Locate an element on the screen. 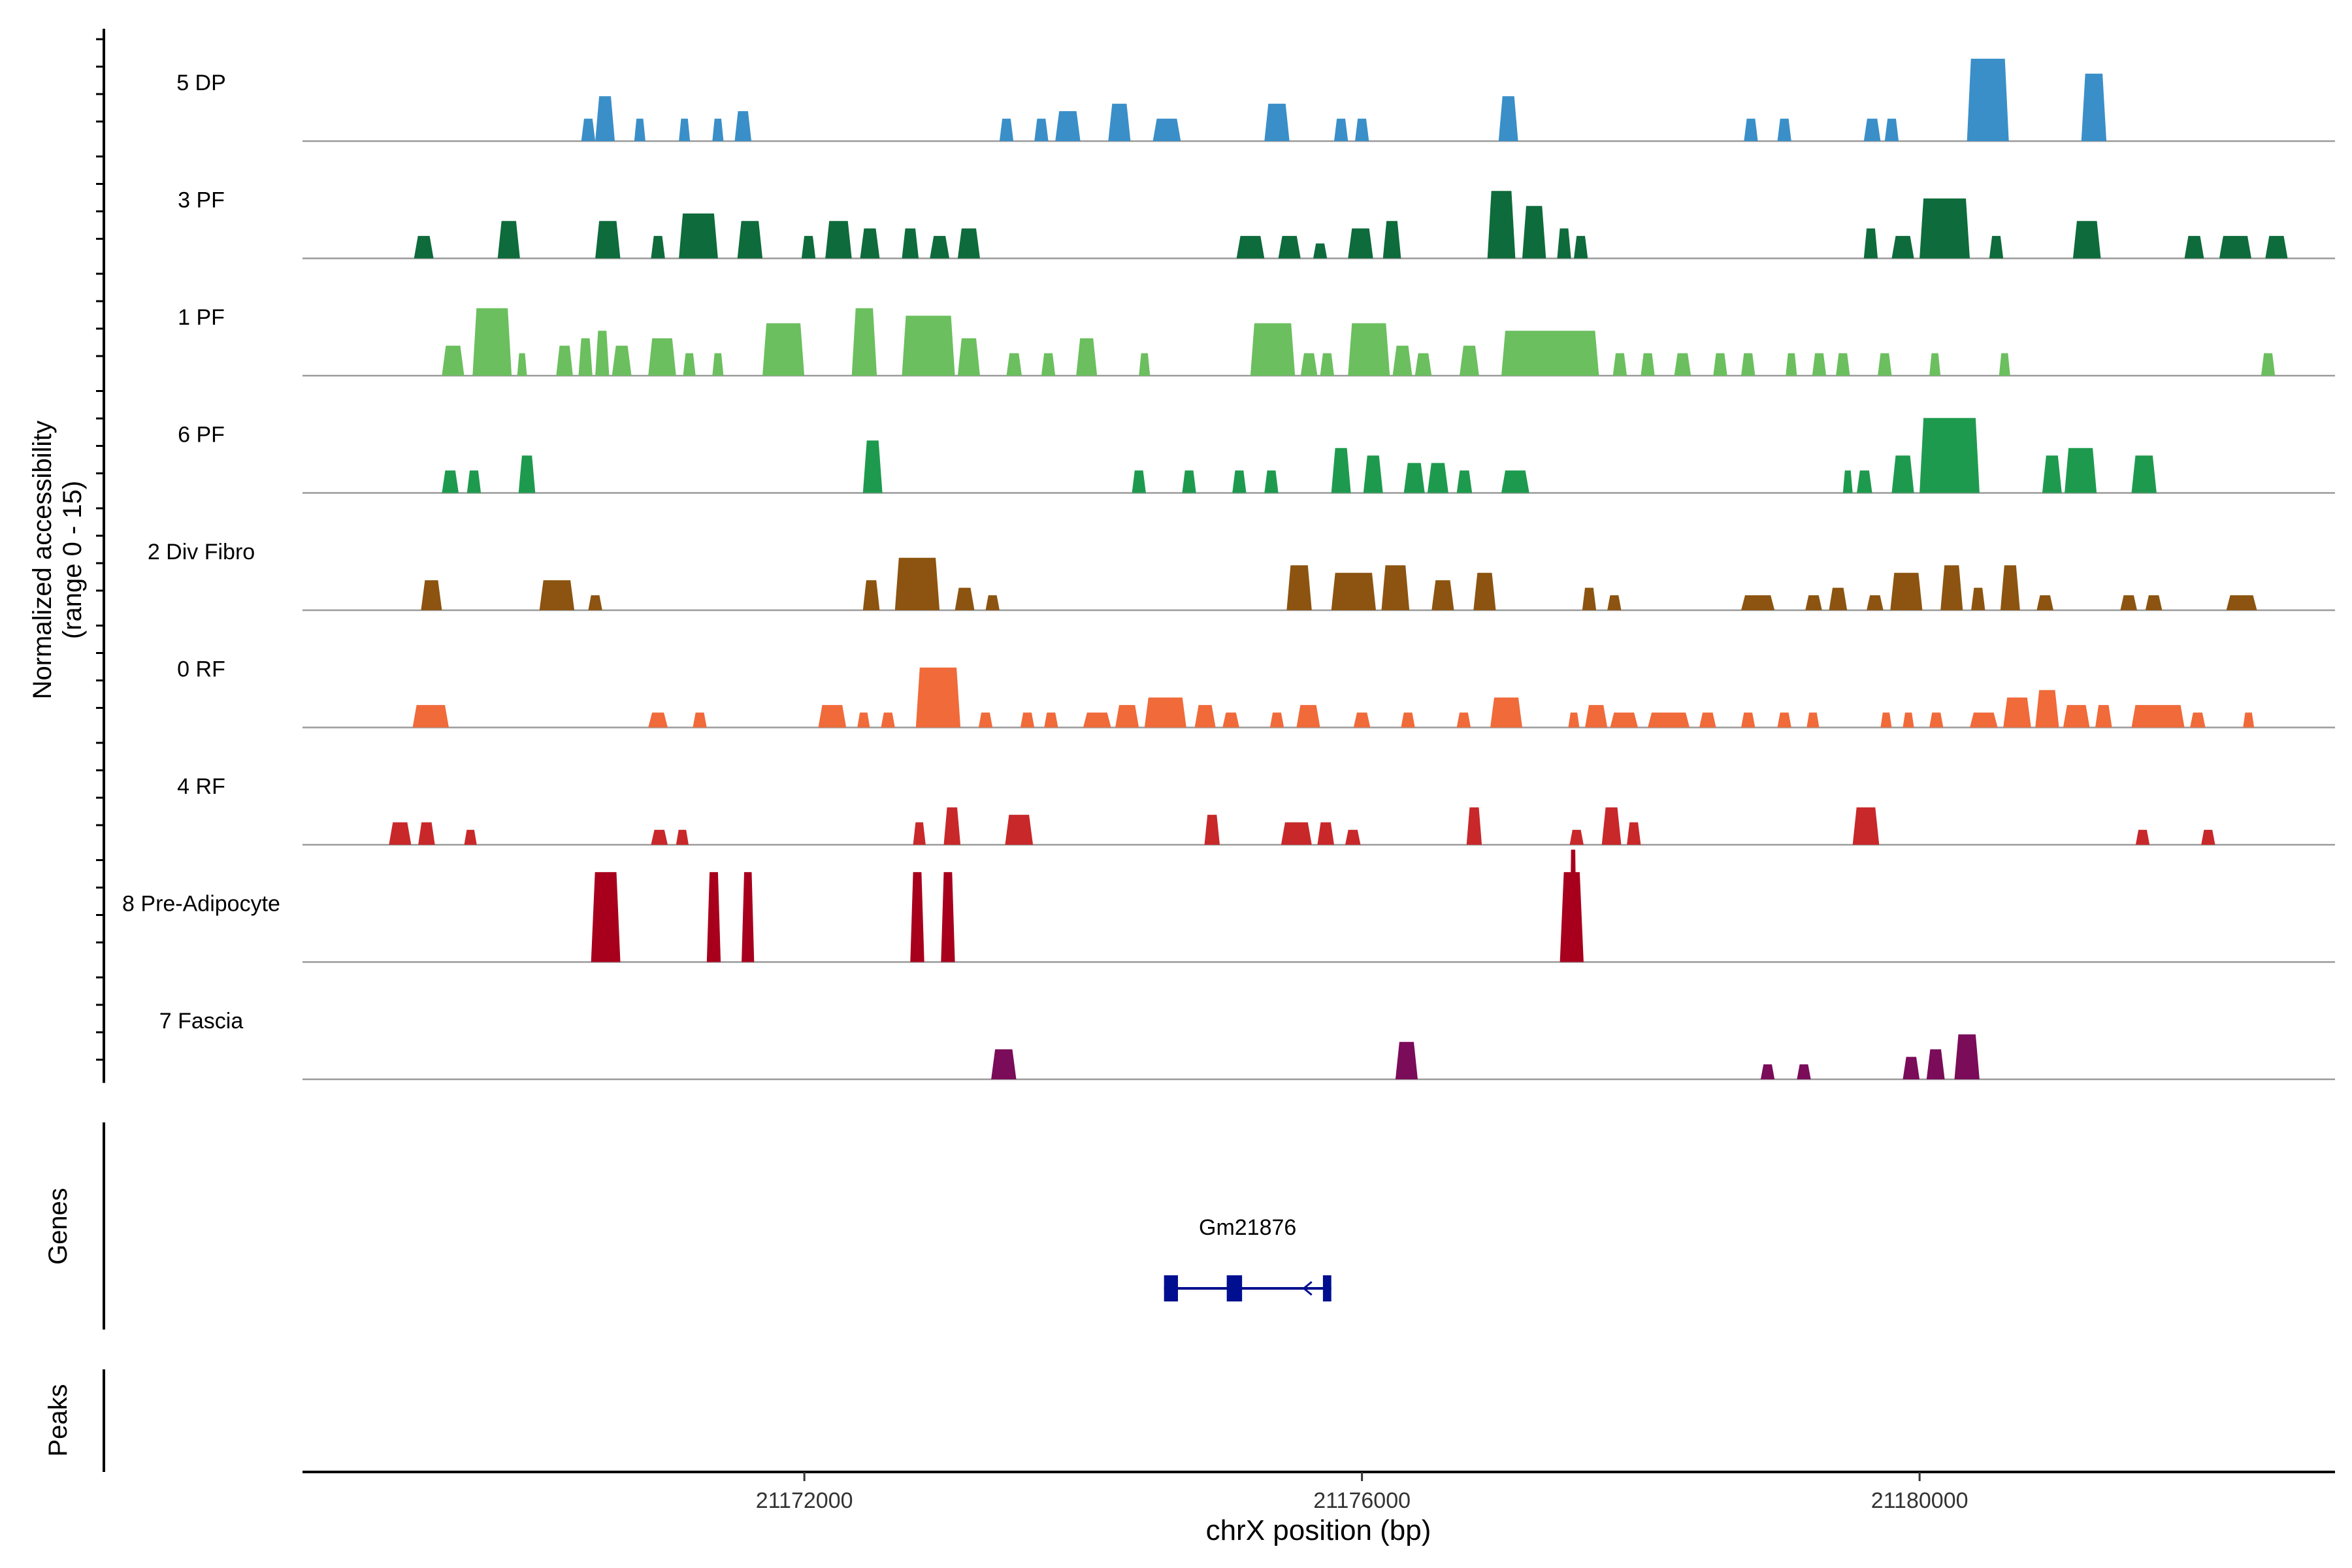 The width and height of the screenshot is (2352, 1568). gene-models: Gm21876 is located at coordinates (1247, 1258).